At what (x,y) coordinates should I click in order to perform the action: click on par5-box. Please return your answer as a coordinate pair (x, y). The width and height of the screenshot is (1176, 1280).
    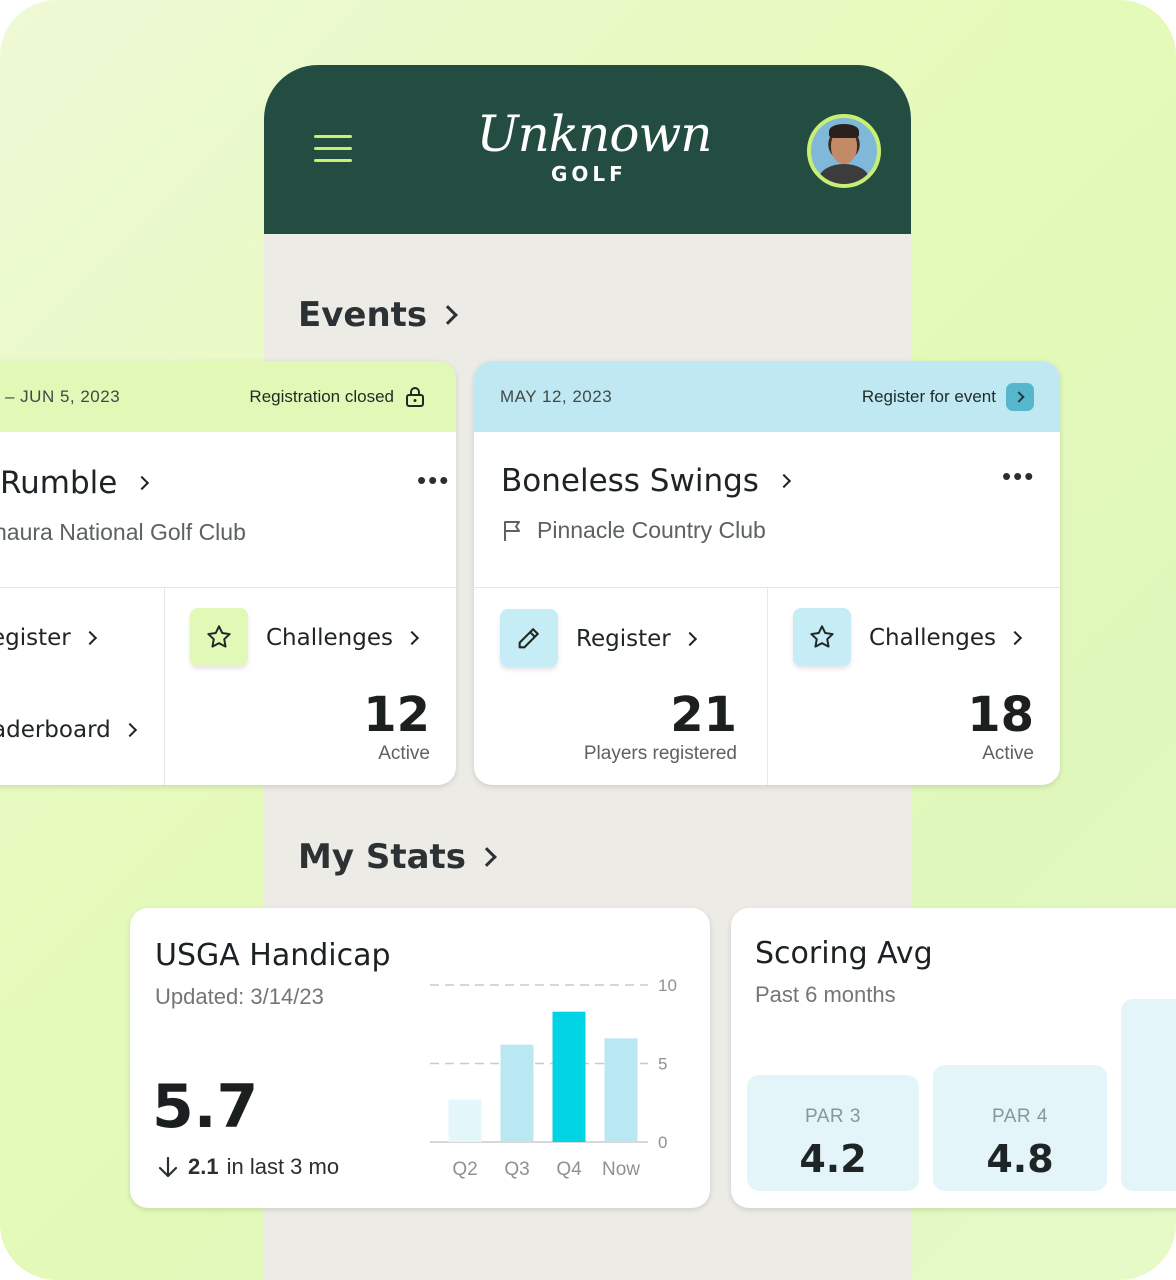
    Looking at the image, I should click on (1148, 1095).